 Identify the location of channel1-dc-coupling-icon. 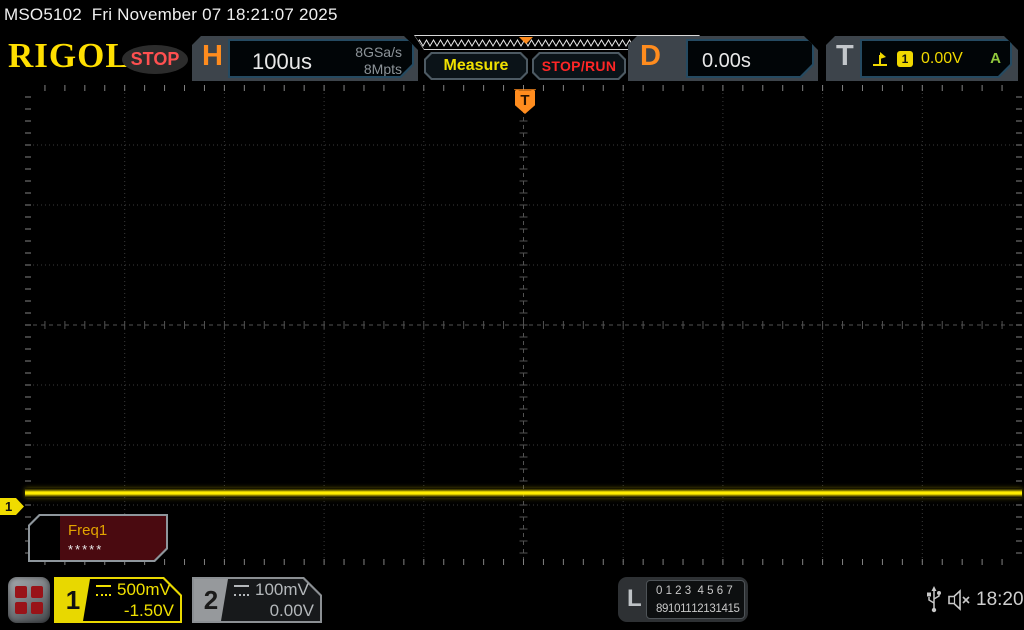
(103, 590).